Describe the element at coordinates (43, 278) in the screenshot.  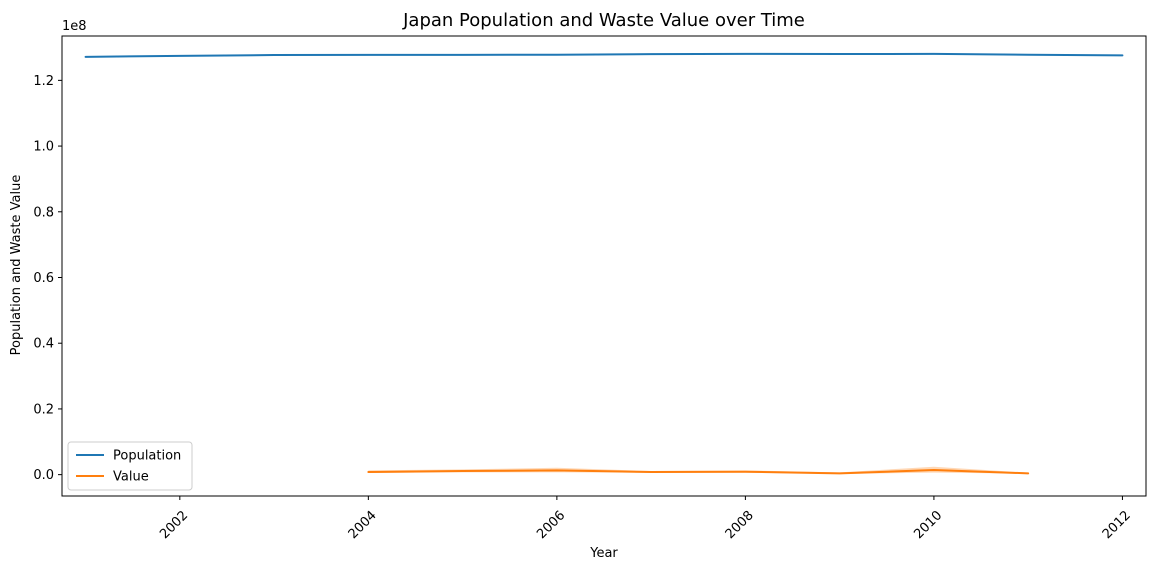
I see `y-tick-label: 0.6` at that location.